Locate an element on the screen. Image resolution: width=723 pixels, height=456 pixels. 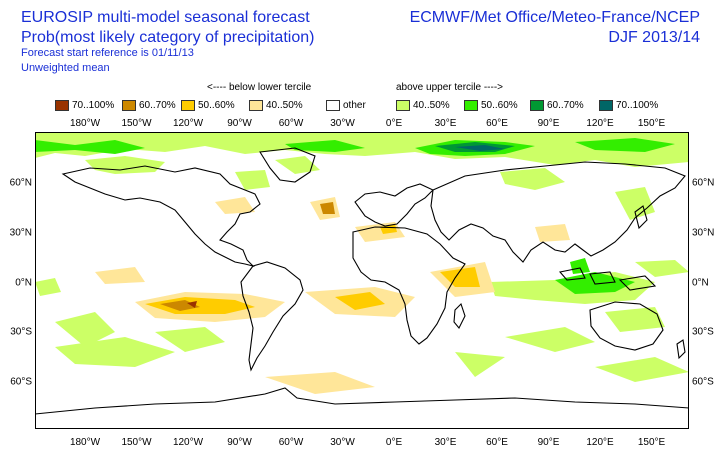
below-tercile-label: <---- below lower tercile is located at coordinates (259, 87).